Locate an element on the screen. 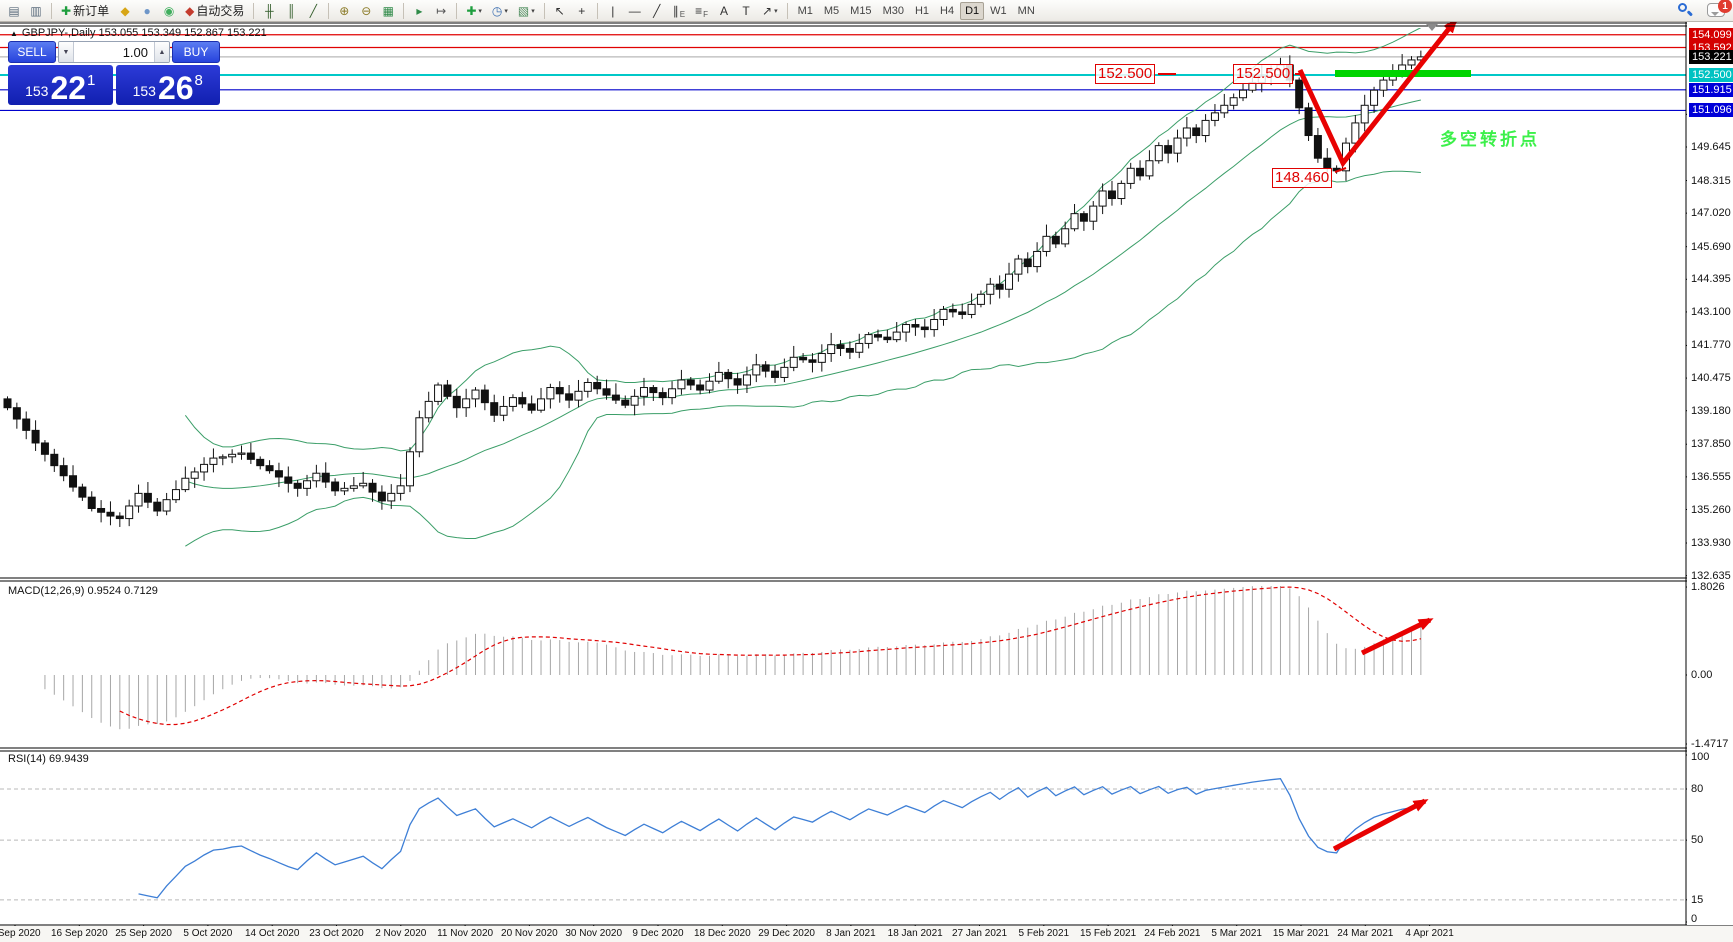 The width and height of the screenshot is (1733, 942). arrows-caret-icon: ▾ is located at coordinates (776, 11).